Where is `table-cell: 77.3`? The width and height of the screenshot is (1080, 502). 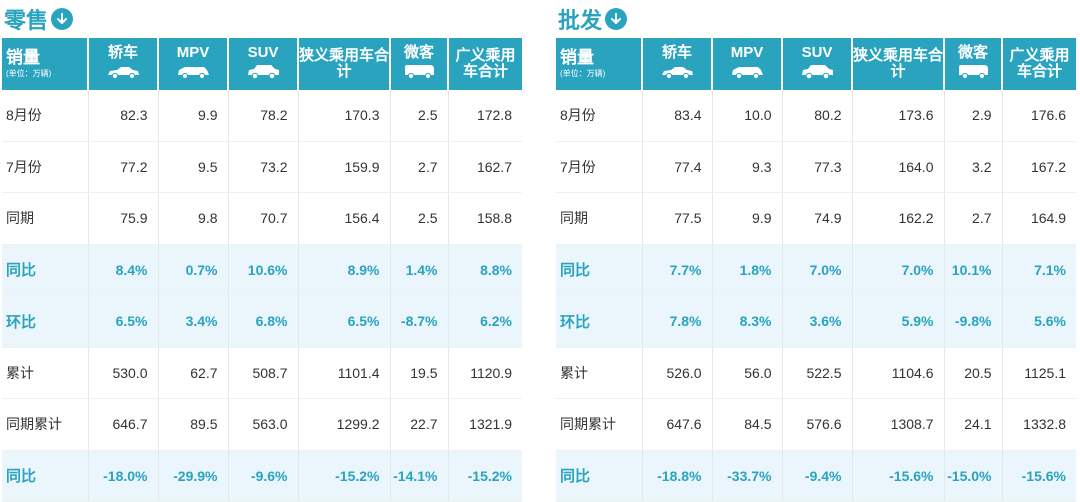
table-cell: 77.3 is located at coordinates (817, 167).